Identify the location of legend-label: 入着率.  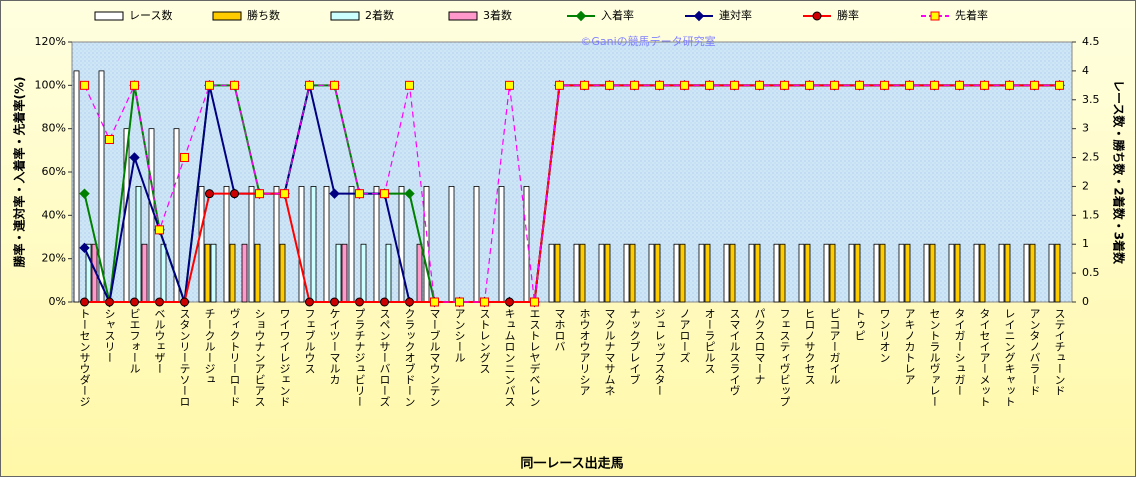
(617, 15).